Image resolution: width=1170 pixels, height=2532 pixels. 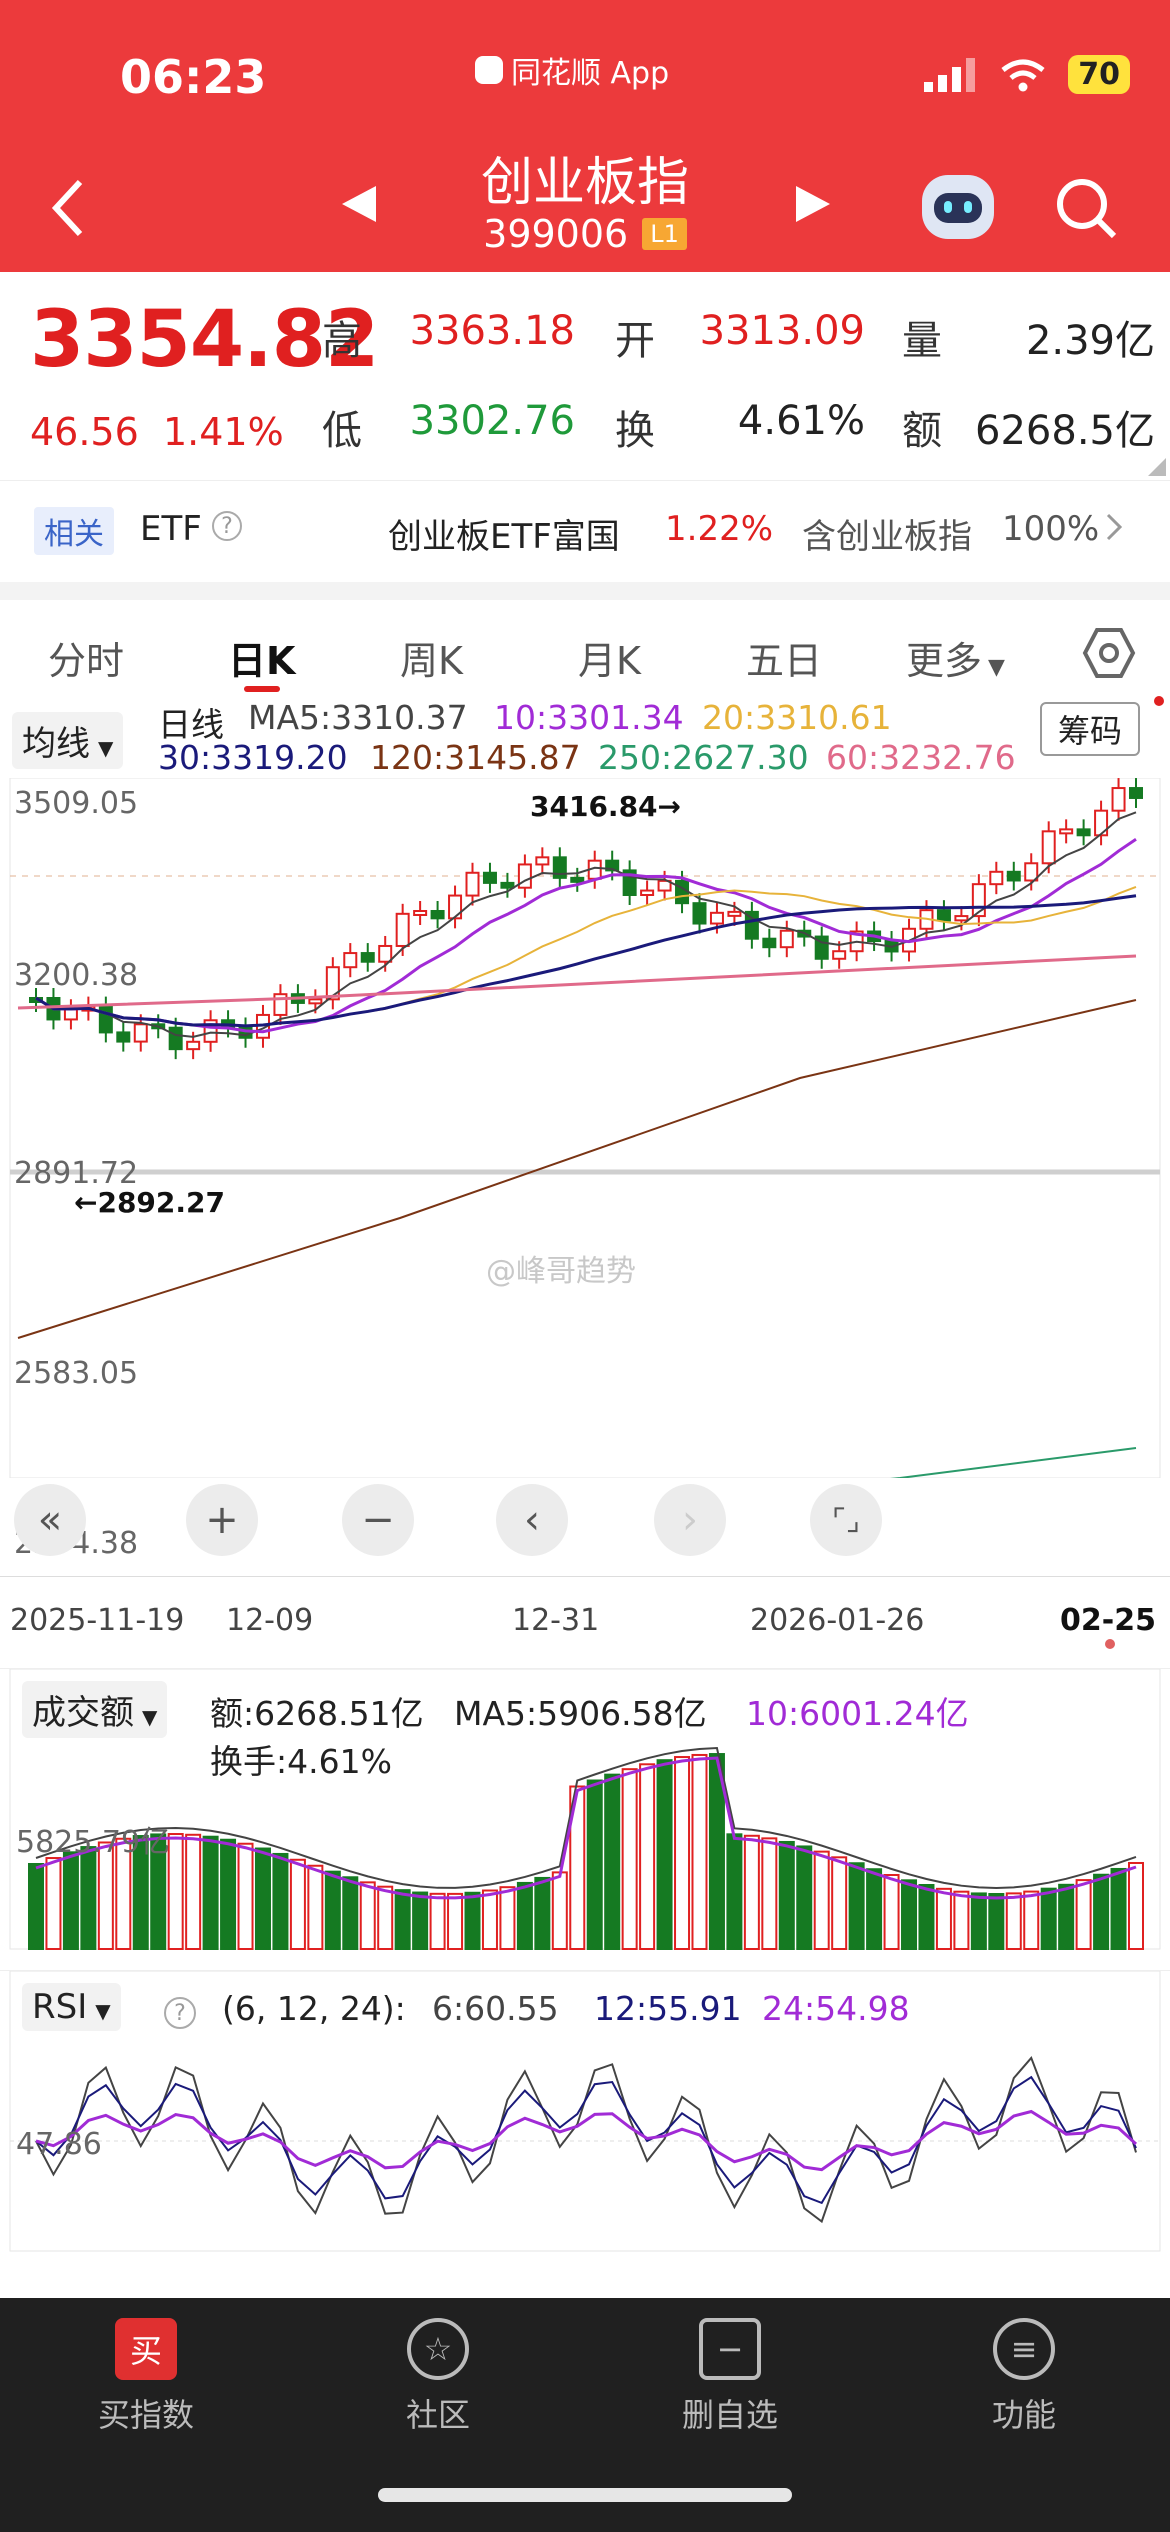 What do you see at coordinates (585, 526) in the screenshot?
I see `related-etf-row: 相关 ETF ? 创业板ETF富国 1.22% 含创业板指 100%` at bounding box center [585, 526].